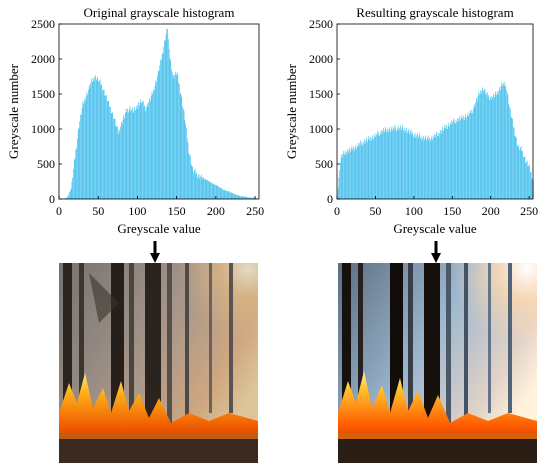 This screenshot has width=550, height=471. Describe the element at coordinates (414, 211) in the screenshot. I see `resulting-x-tick-label: 100` at that location.